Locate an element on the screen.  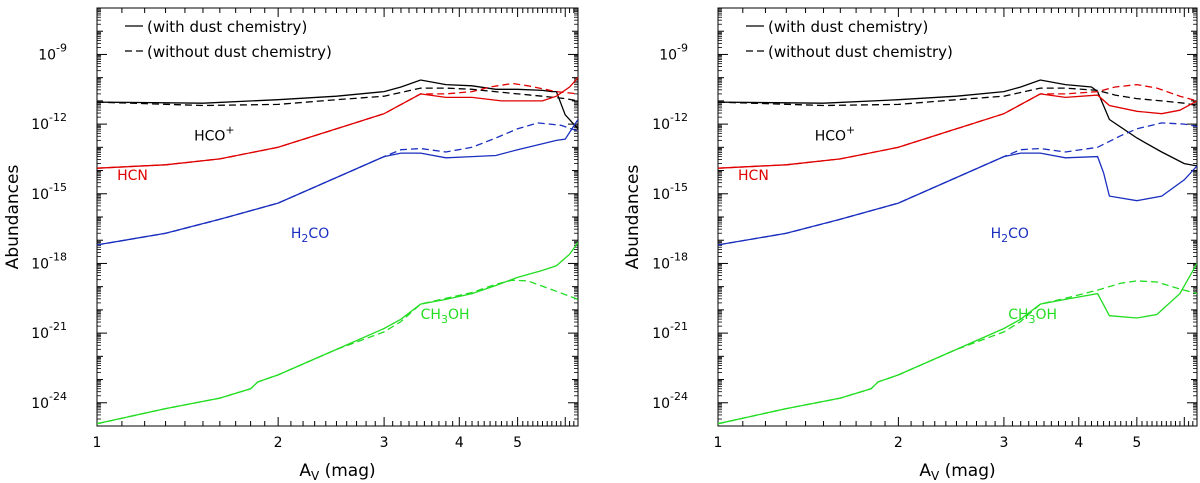
series-h2co-dashed is located at coordinates (957, 184).